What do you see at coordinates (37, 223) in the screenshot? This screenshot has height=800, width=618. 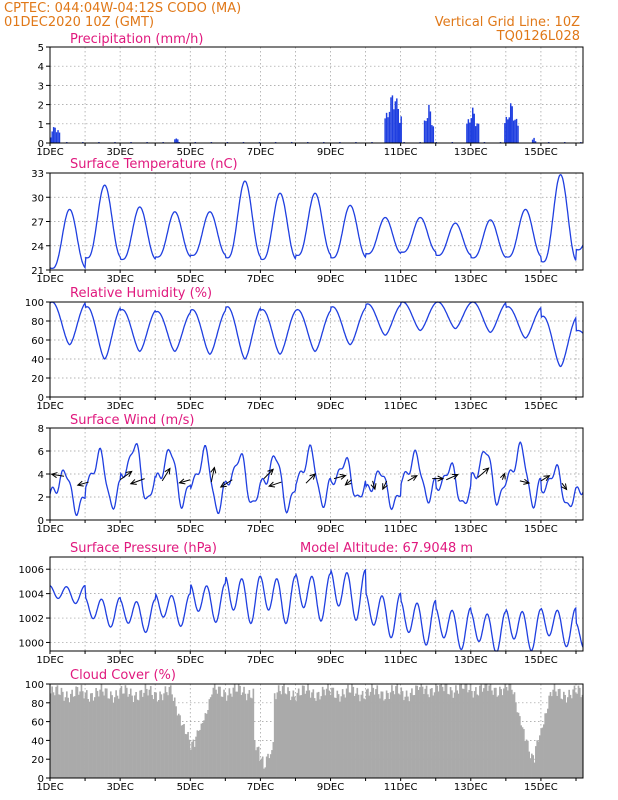 I see `y-tick-label: 27` at bounding box center [37, 223].